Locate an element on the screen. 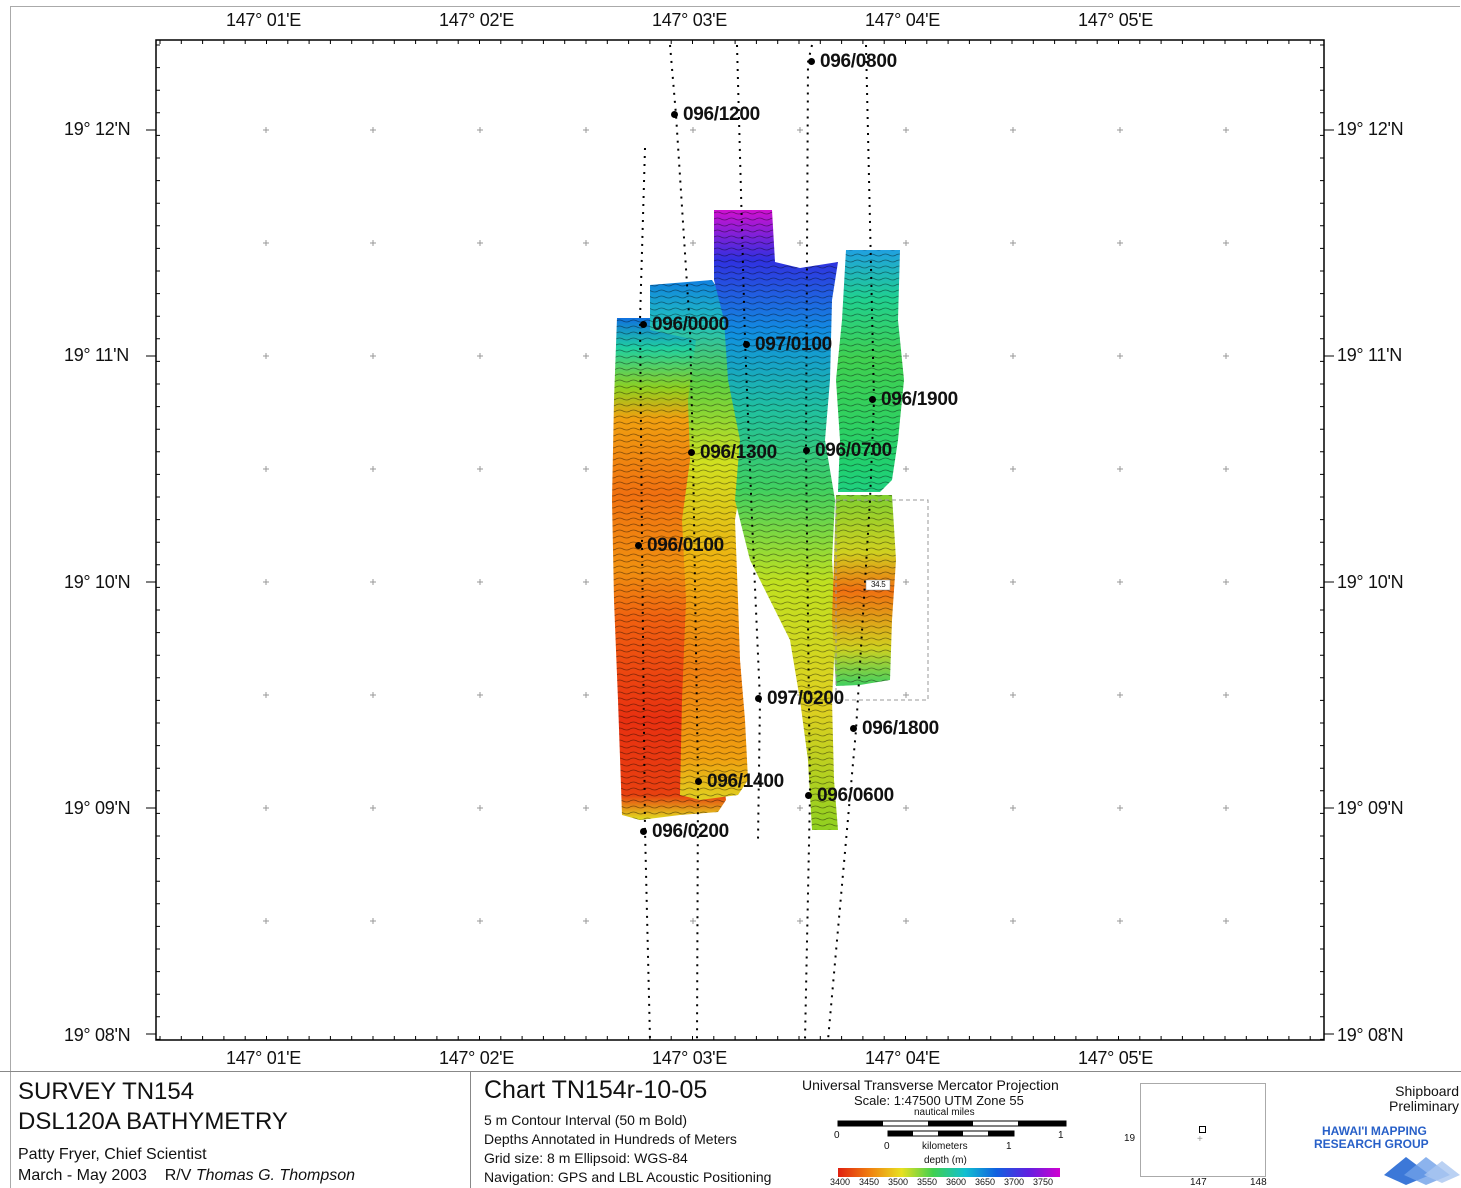 The height and width of the screenshot is (1188, 1461). waypoint: 096/1400 is located at coordinates (739, 782).